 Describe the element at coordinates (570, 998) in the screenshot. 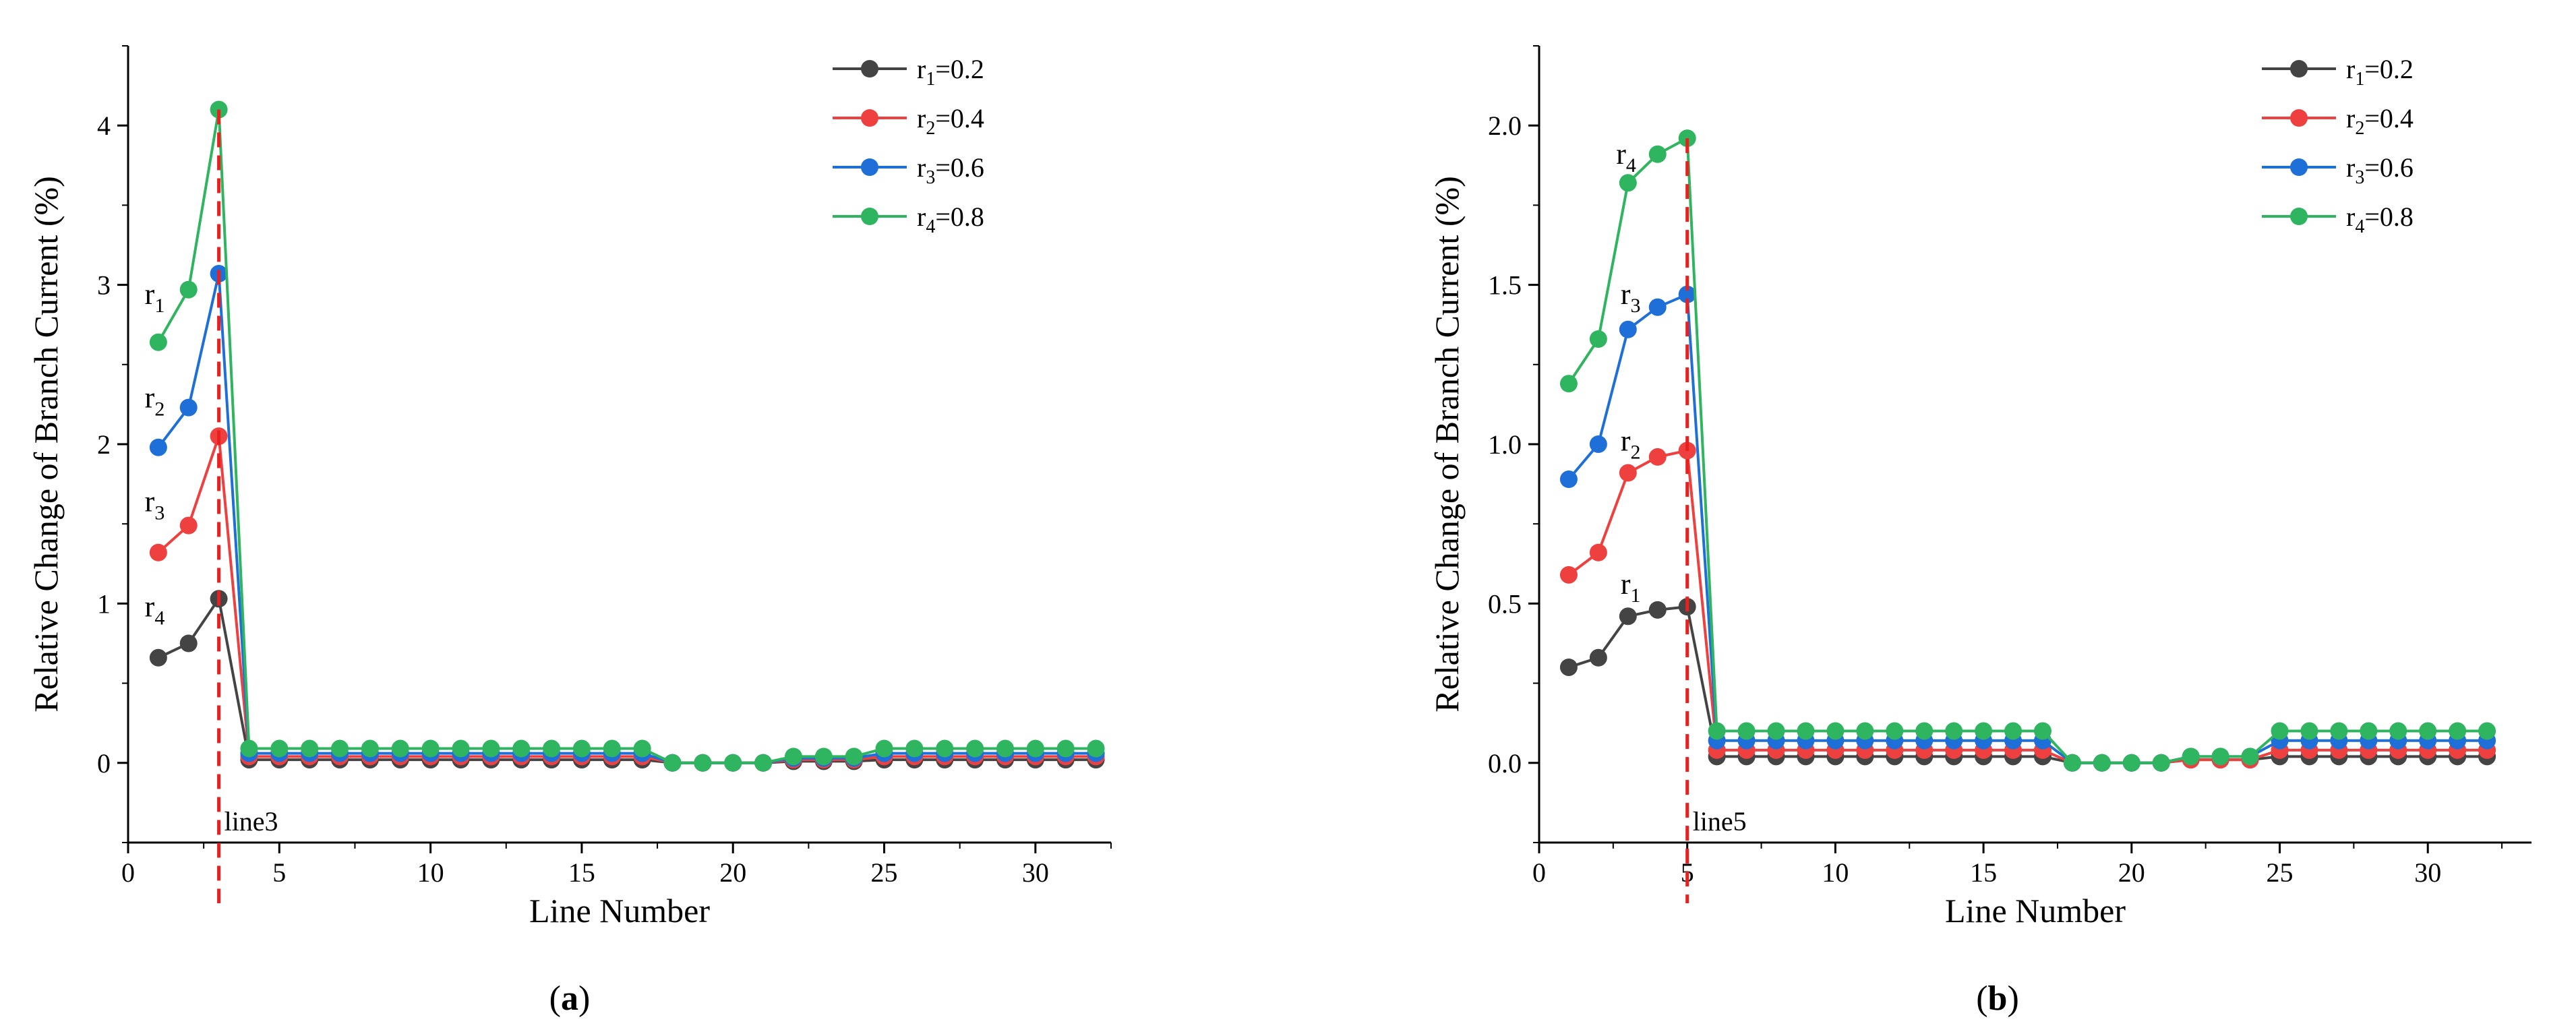

I see `panel-label: (a)` at that location.